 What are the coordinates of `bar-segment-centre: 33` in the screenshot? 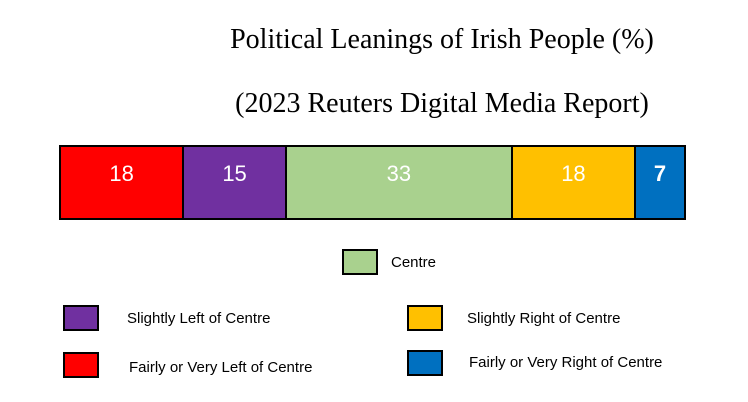 It's located at (399, 182).